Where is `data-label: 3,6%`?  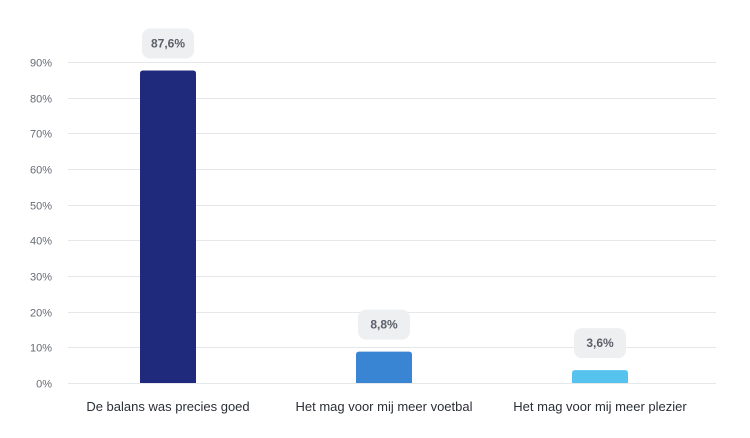
data-label: 3,6% is located at coordinates (600, 343).